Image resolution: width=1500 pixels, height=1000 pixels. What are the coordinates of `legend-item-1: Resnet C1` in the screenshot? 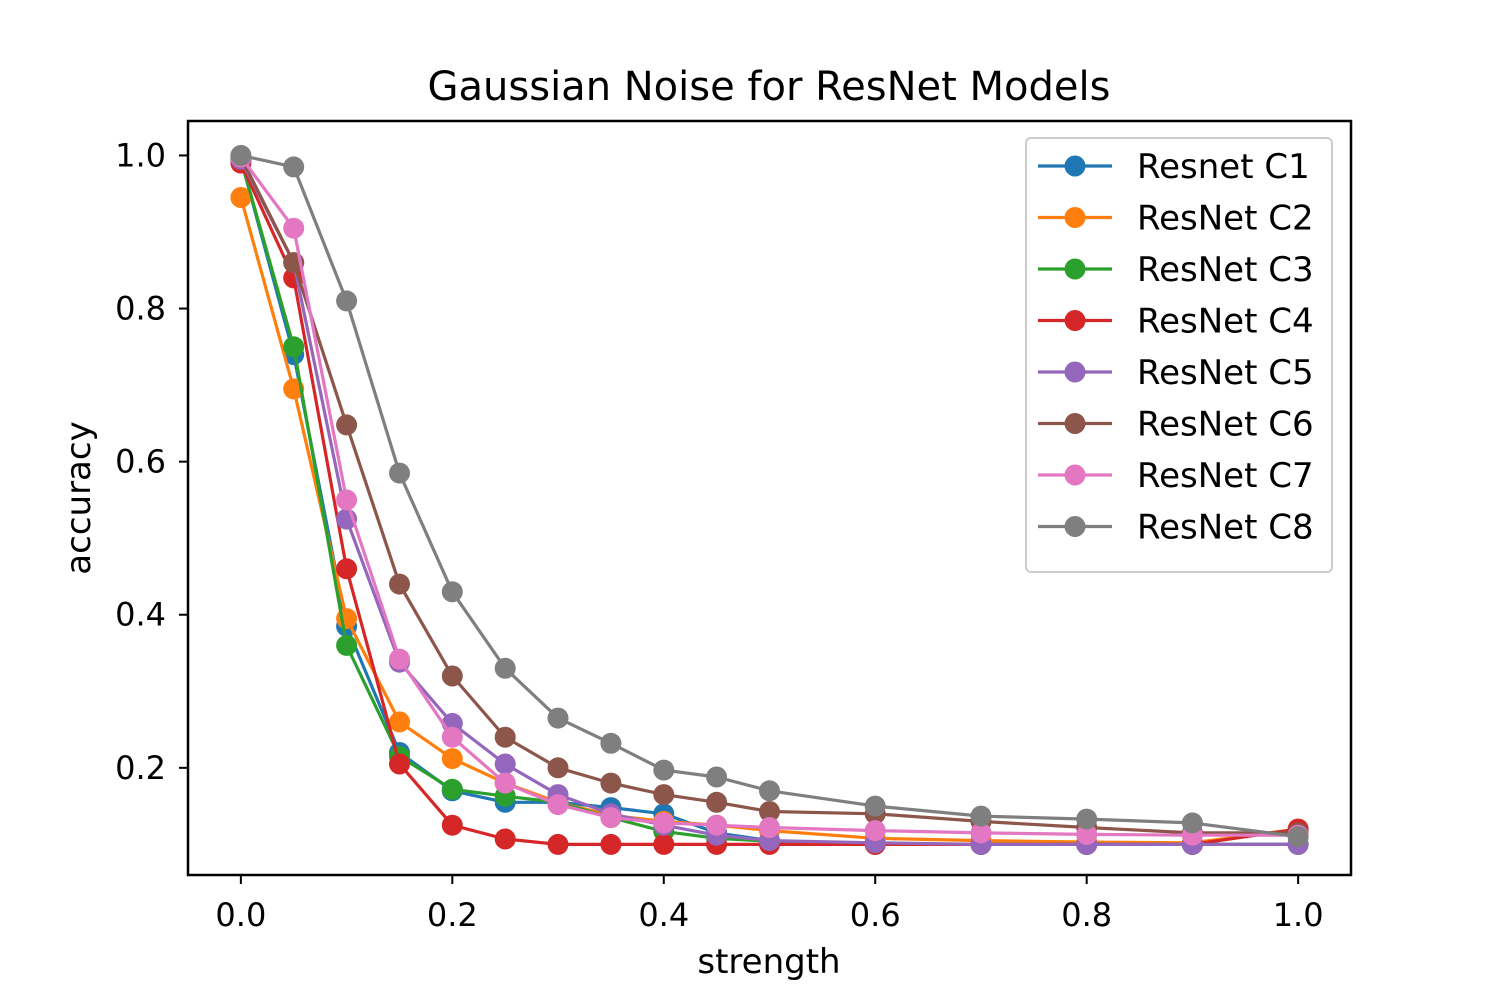 It's located at (1174, 167).